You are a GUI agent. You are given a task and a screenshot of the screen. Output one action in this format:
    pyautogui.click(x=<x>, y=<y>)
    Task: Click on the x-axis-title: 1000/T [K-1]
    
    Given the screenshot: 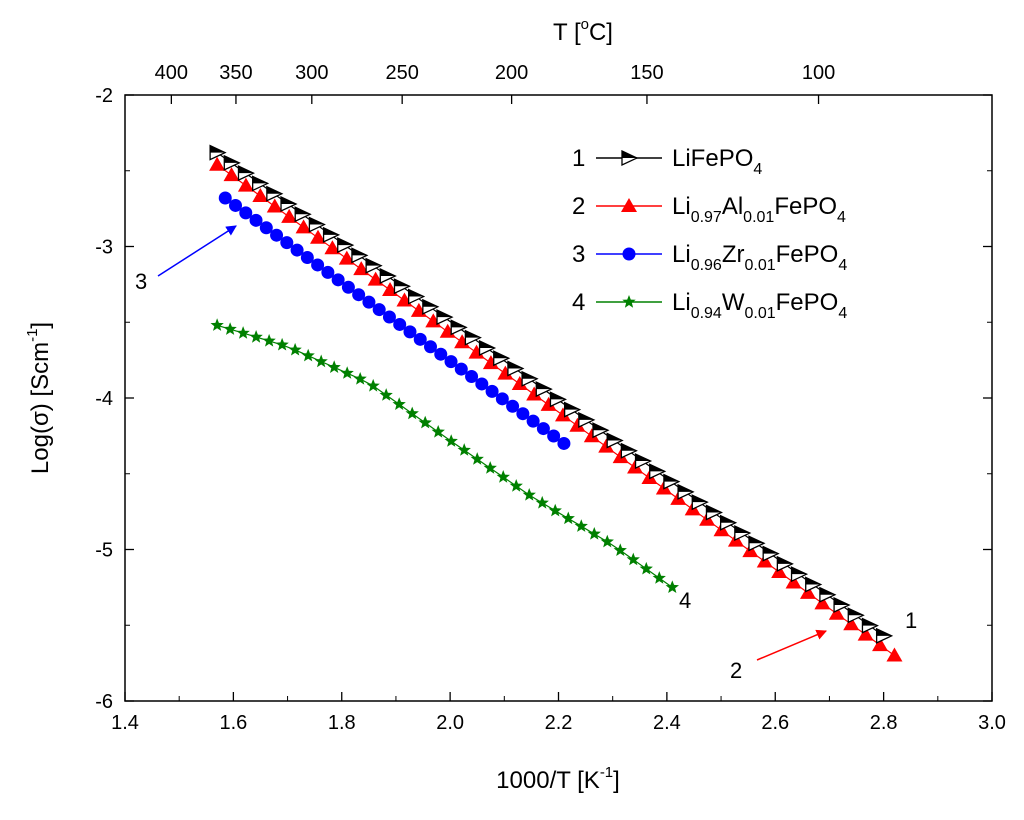 What is the action you would take?
    pyautogui.click(x=558, y=779)
    